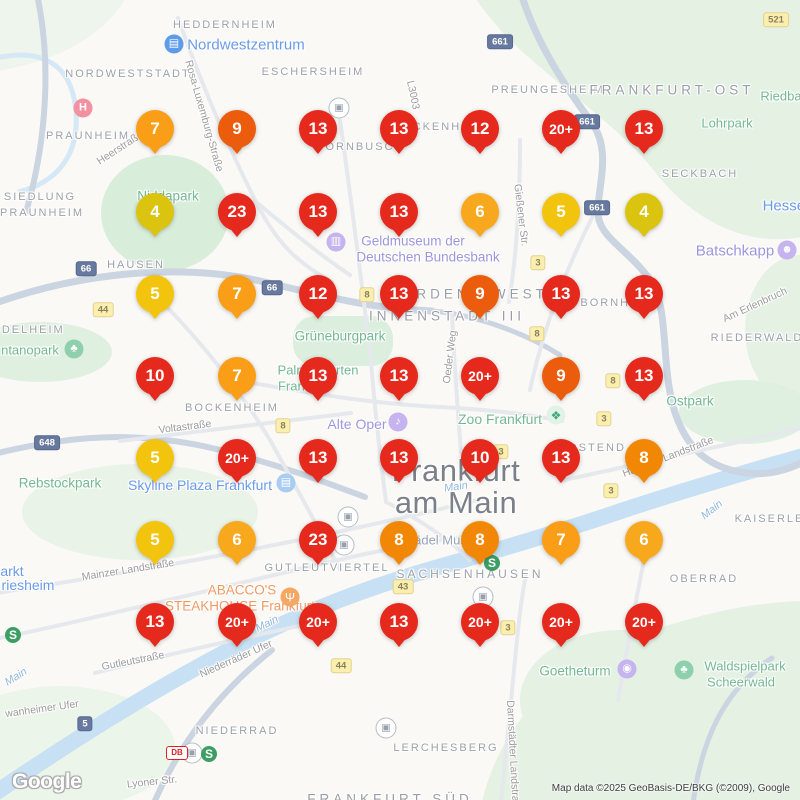  Describe the element at coordinates (456, 502) in the screenshot. I see `city-label: am Main` at that location.